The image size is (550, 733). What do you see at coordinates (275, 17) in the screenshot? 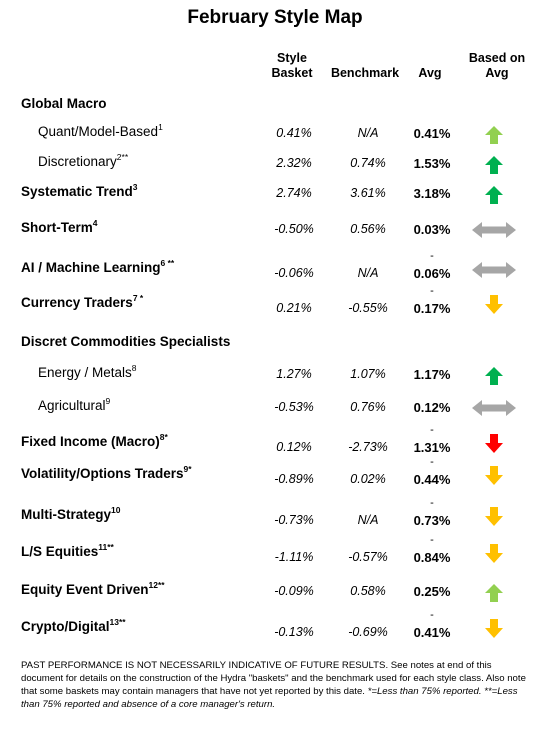
I see `page-title: February Style Map` at bounding box center [275, 17].